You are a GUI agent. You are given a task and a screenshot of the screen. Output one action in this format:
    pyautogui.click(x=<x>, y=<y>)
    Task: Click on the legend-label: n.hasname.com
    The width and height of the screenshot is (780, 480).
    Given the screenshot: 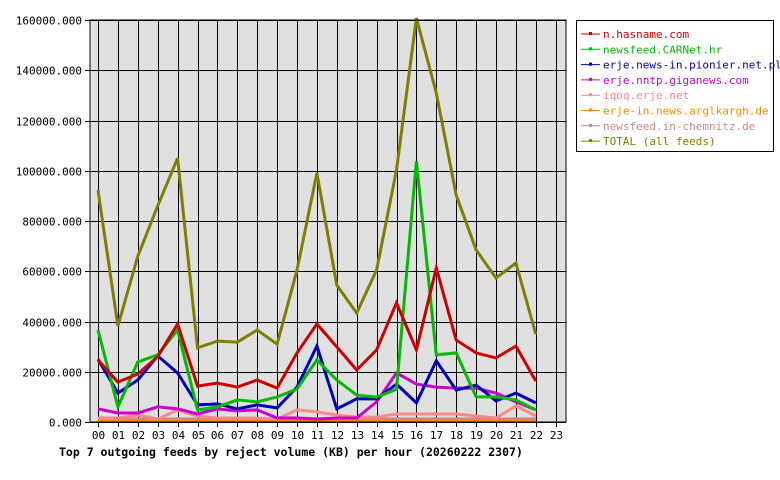 What is the action you would take?
    pyautogui.click(x=646, y=34)
    